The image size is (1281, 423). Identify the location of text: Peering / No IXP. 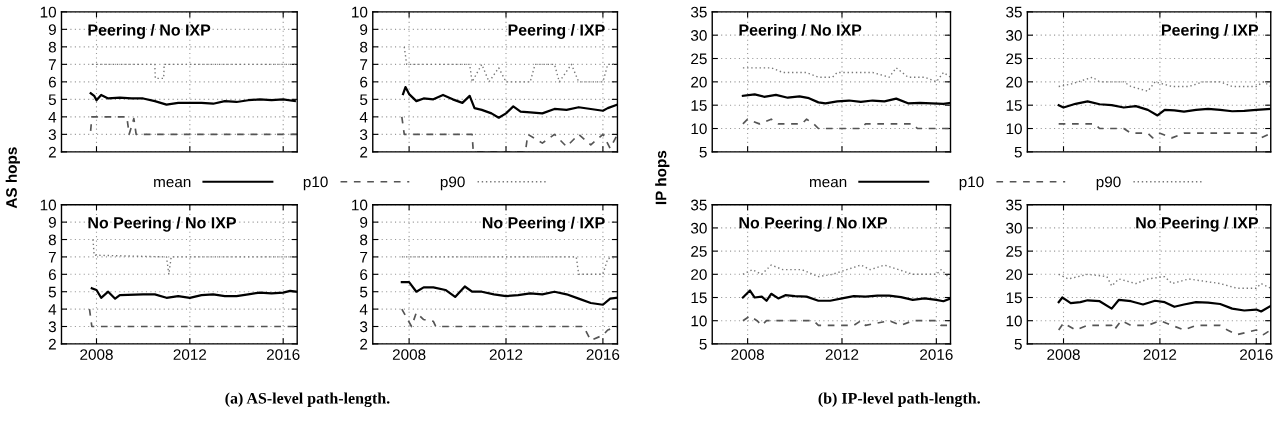
(800, 31).